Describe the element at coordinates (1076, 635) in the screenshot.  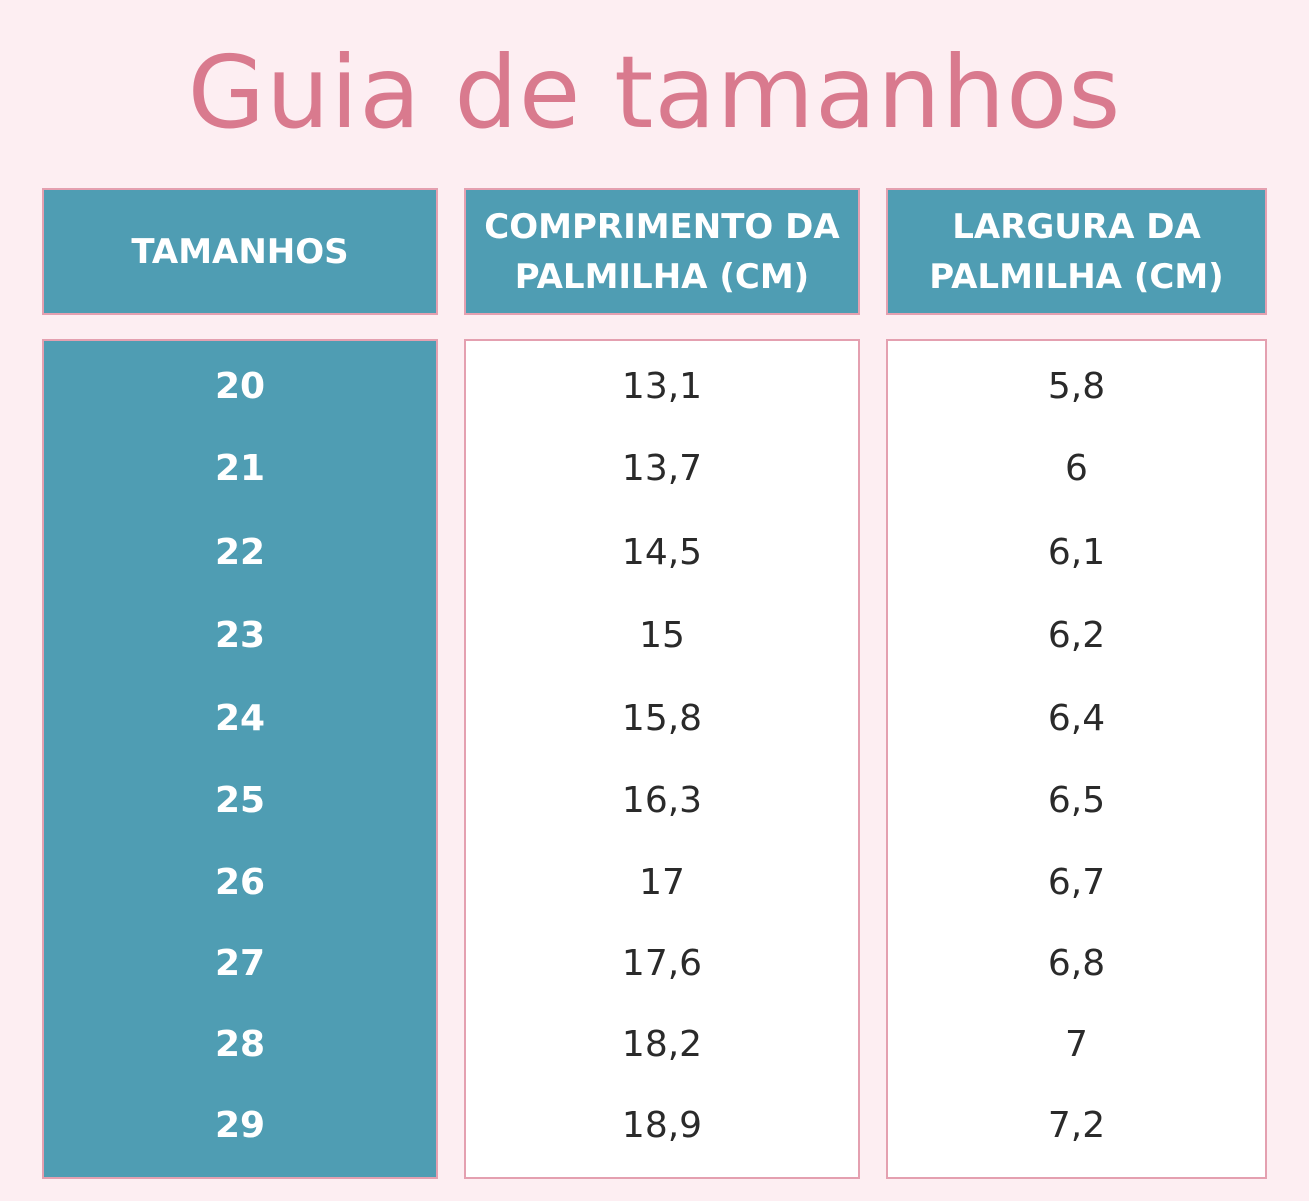
I see `width-cell: 6,2` at that location.